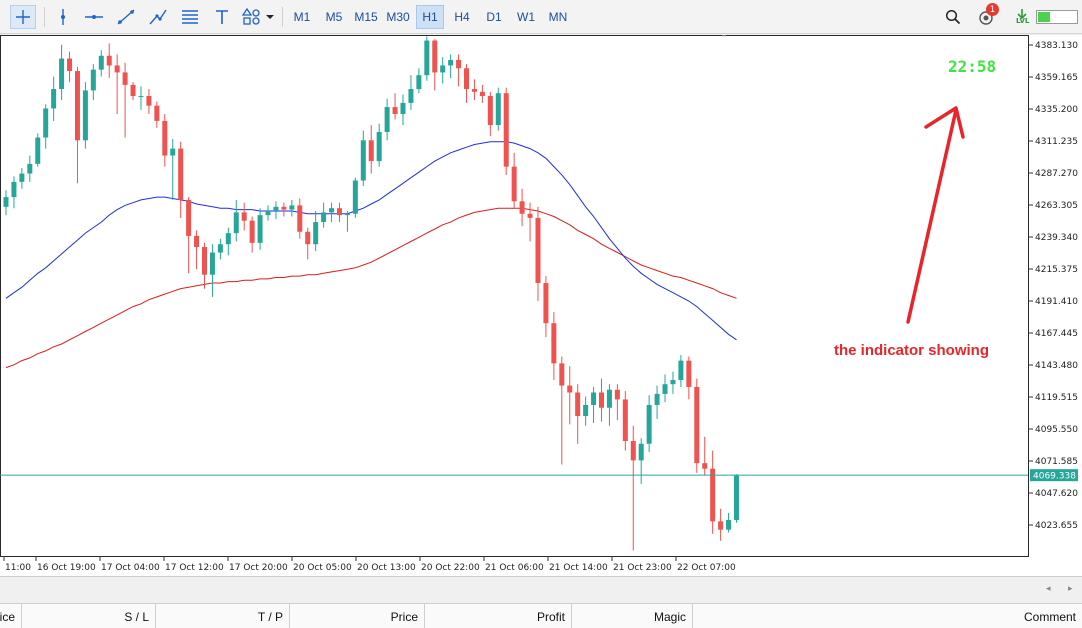 The height and width of the screenshot is (628, 1082). I want to click on timeframe-h1-button: H1, so click(430, 17).